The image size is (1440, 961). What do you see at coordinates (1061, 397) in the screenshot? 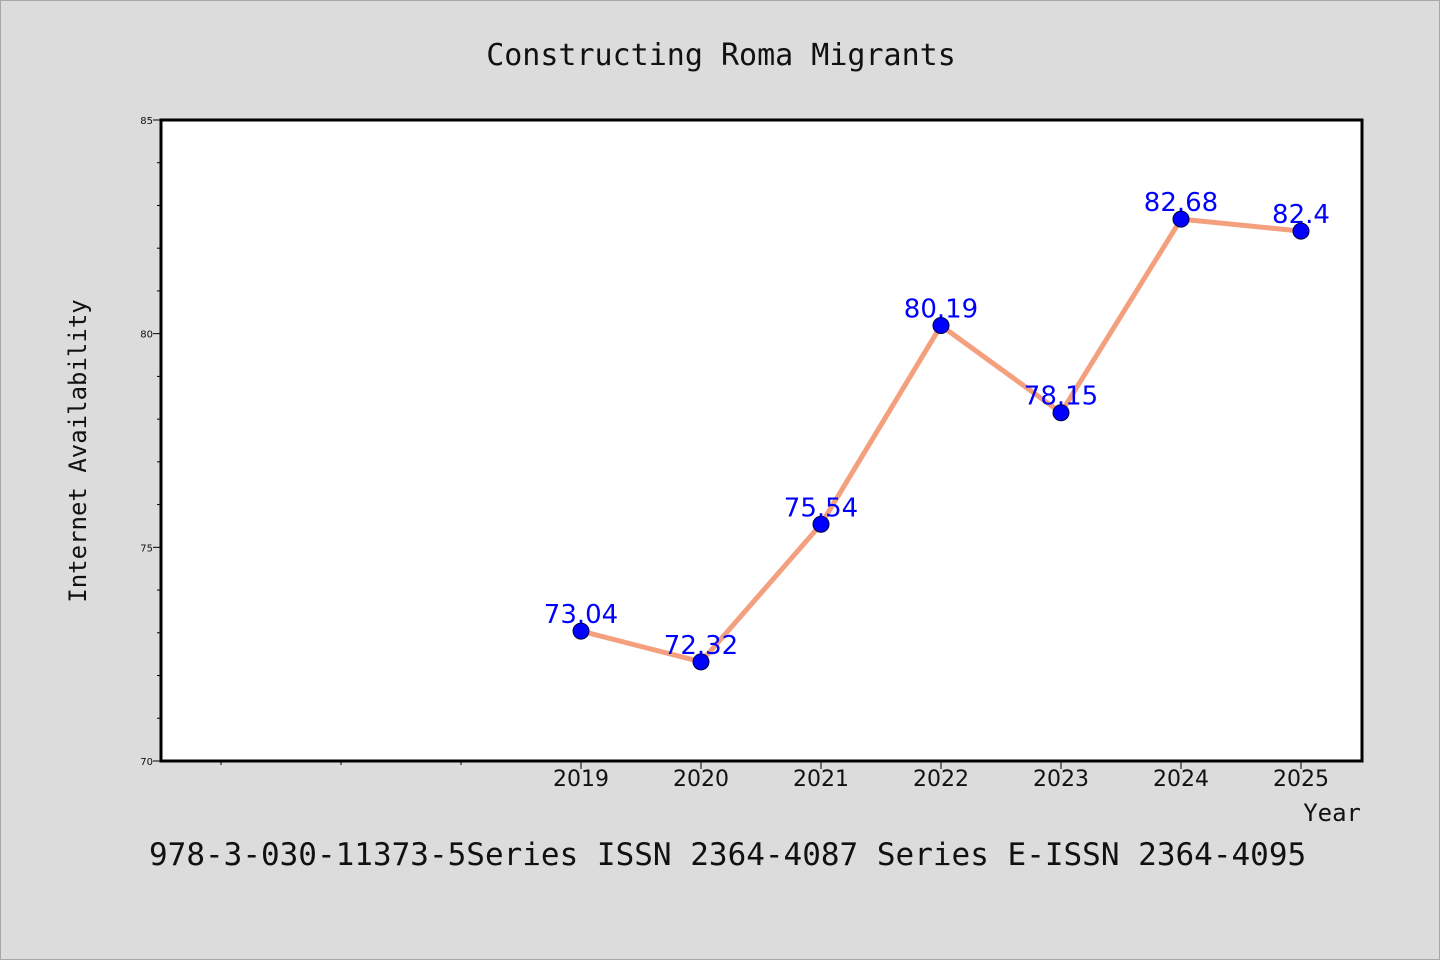
I see `data-label: 78.15` at bounding box center [1061, 397].